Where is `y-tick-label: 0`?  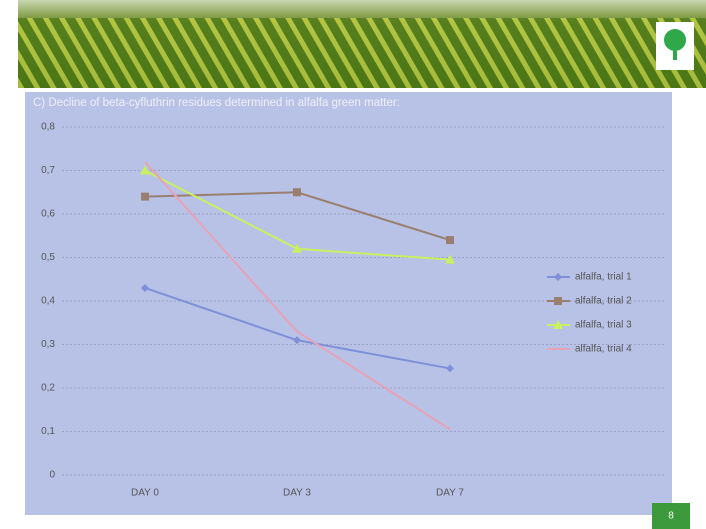
y-tick-label: 0 is located at coordinates (52, 475).